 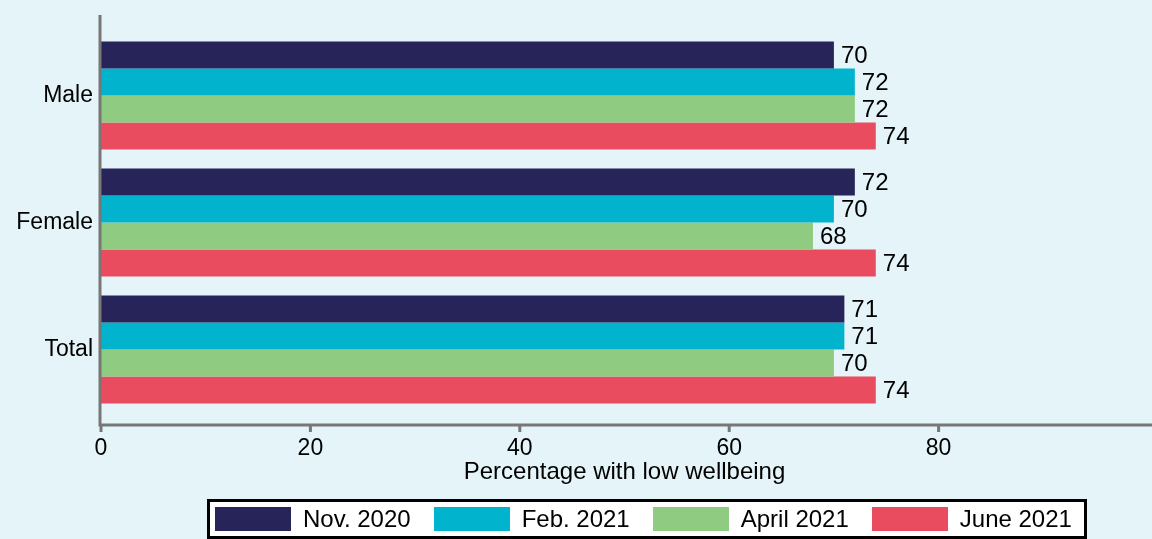 What do you see at coordinates (357, 519) in the screenshot?
I see `legend-label: Nov. 2020` at bounding box center [357, 519].